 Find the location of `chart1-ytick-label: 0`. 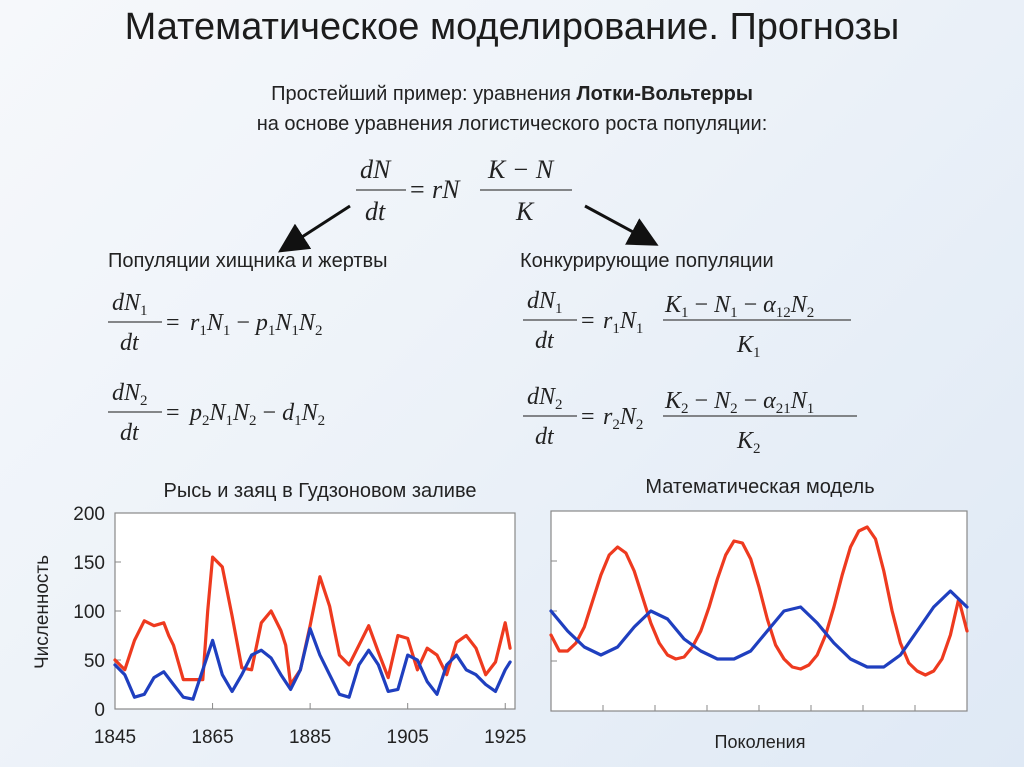

chart1-ytick-label: 0 is located at coordinates (99, 710).